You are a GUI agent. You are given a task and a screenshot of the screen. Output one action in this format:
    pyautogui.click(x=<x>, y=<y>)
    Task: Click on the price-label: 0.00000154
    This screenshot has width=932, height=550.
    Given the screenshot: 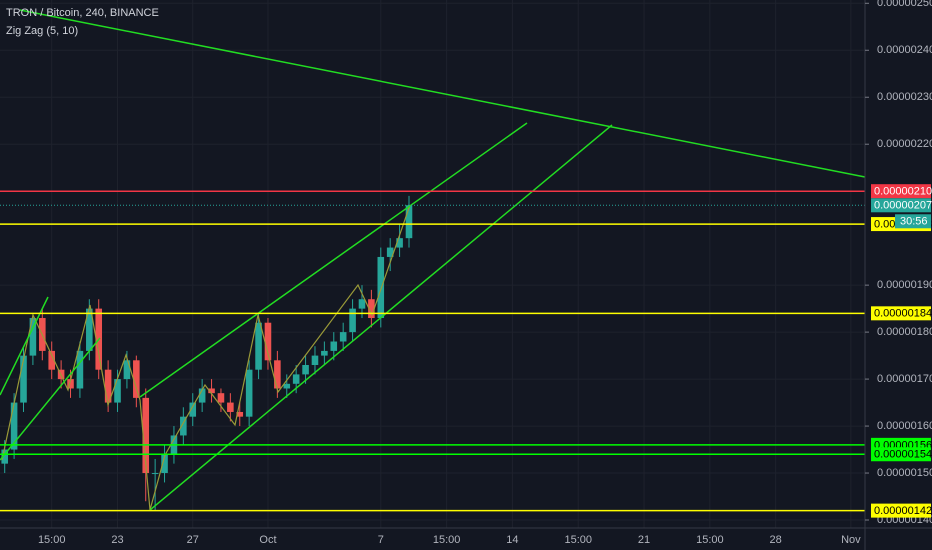 What is the action you would take?
    pyautogui.click(x=903, y=455)
    